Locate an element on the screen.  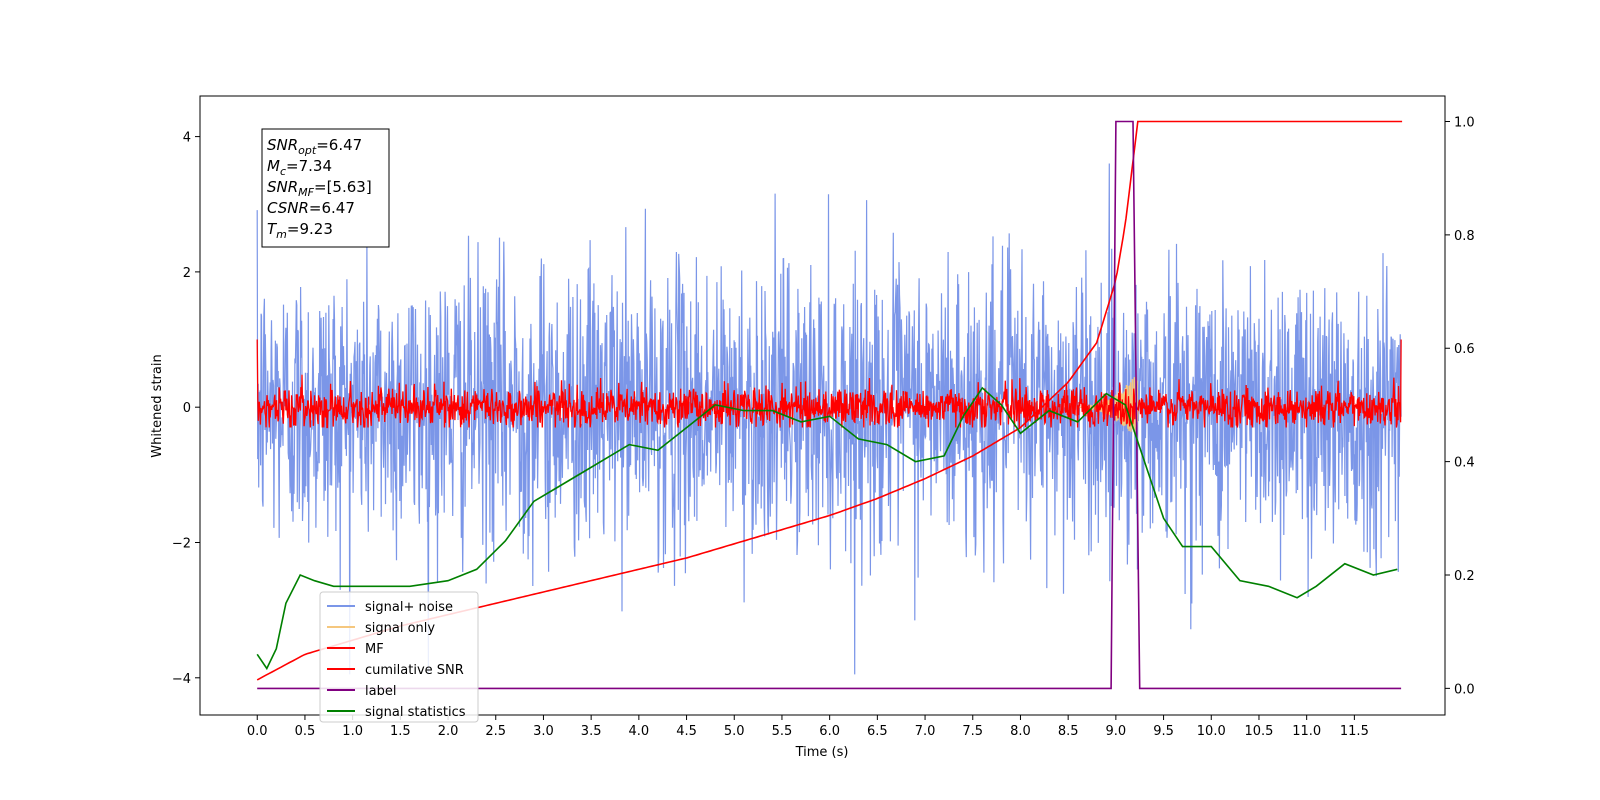
x-tick-label: 2.5 is located at coordinates (495, 731).